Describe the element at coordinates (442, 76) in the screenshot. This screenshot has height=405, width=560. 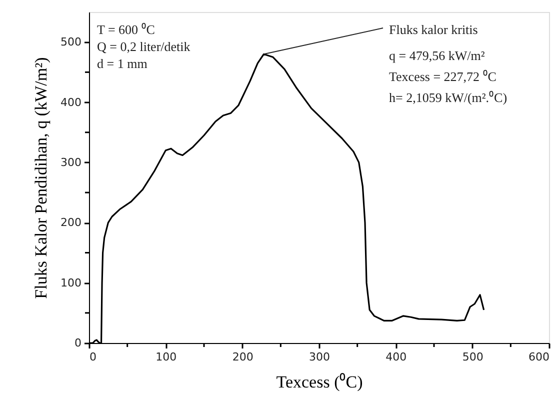
I see `annotation: Texcess = 227,72 ⁰C` at that location.